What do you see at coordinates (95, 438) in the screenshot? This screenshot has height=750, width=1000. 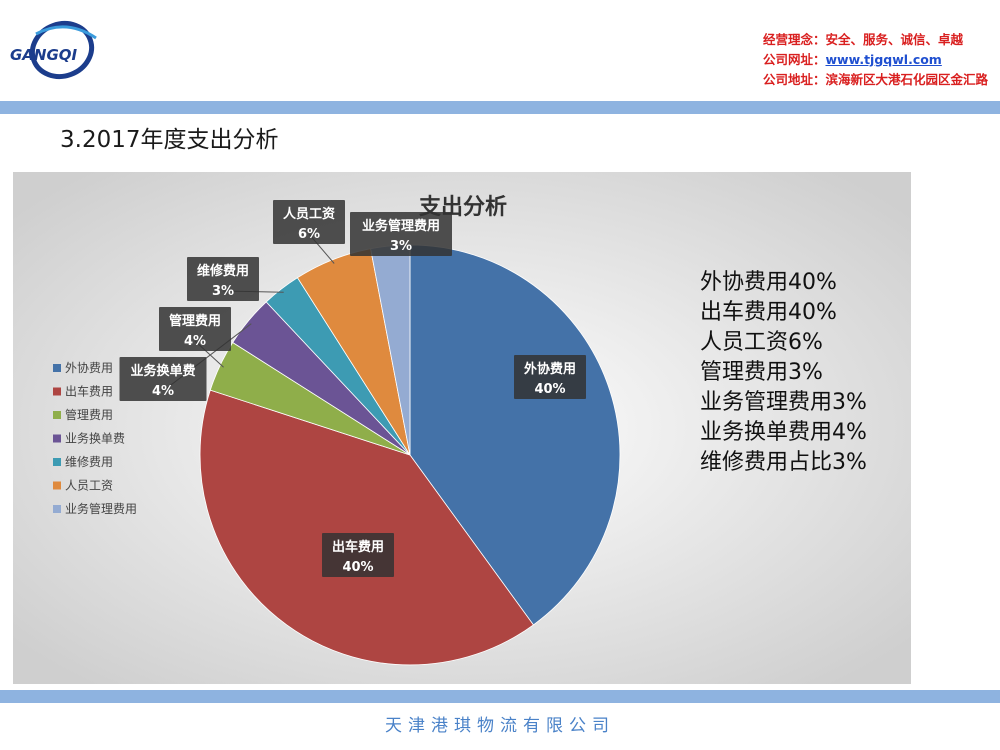 I see `legend-label: 业务换单费` at bounding box center [95, 438].